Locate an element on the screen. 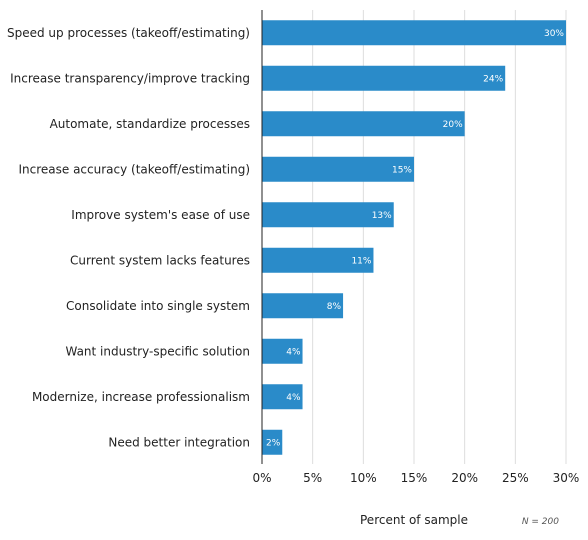 The image size is (588, 540). category-label-4: Improve system's ease of use is located at coordinates (160, 215).